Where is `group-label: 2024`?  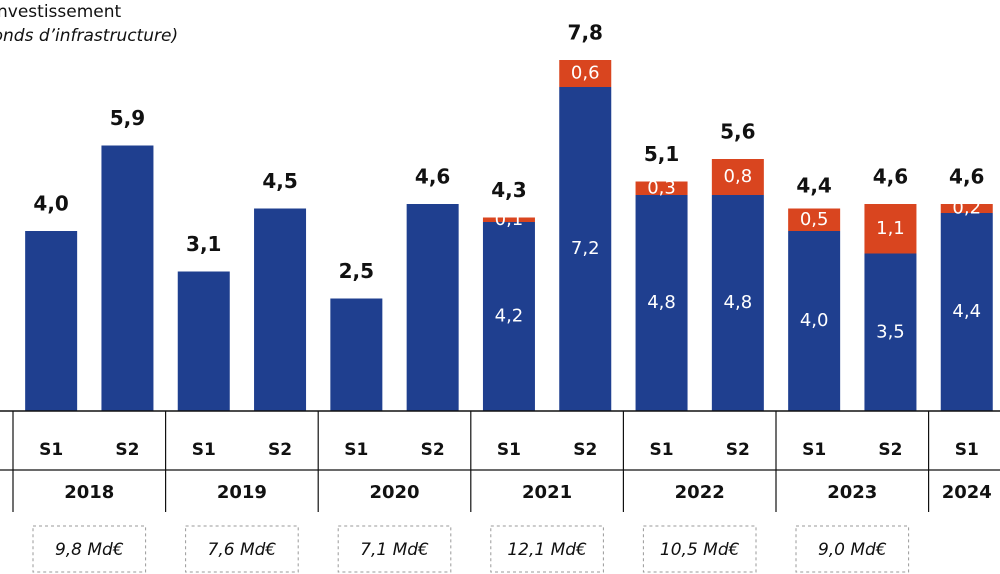
group-label: 2024 is located at coordinates (967, 492).